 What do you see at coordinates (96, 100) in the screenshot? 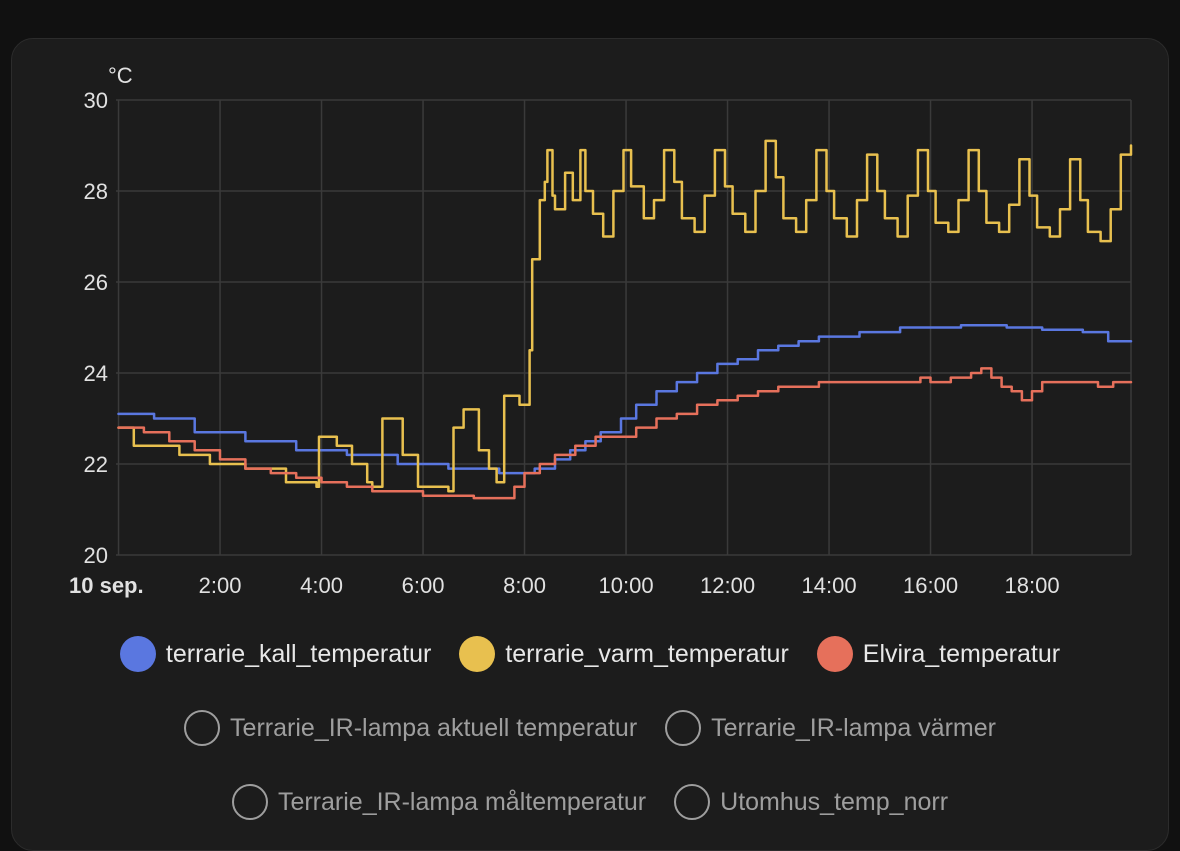
I see `y-tick-label: 30` at bounding box center [96, 100].